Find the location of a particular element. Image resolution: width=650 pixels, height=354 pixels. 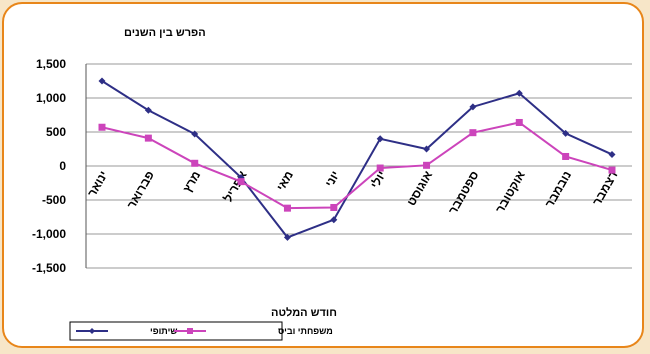

legend-label: שיתופי is located at coordinates (164, 331).